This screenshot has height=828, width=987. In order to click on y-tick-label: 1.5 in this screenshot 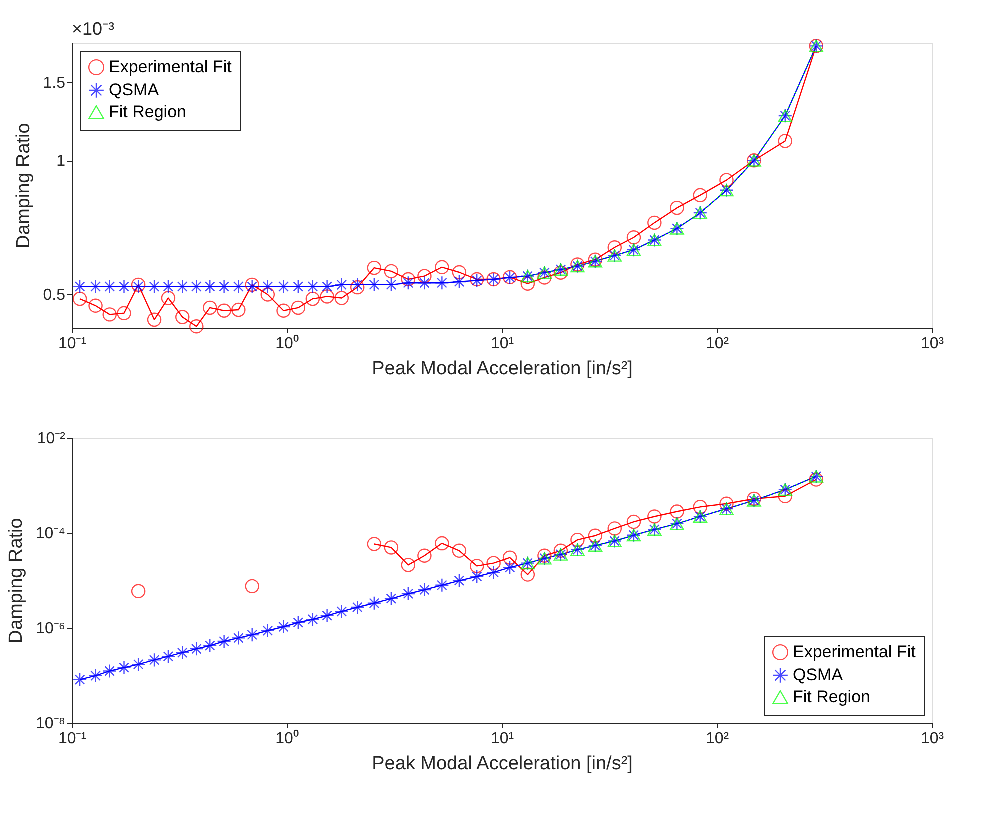, I will do `click(54, 83)`.